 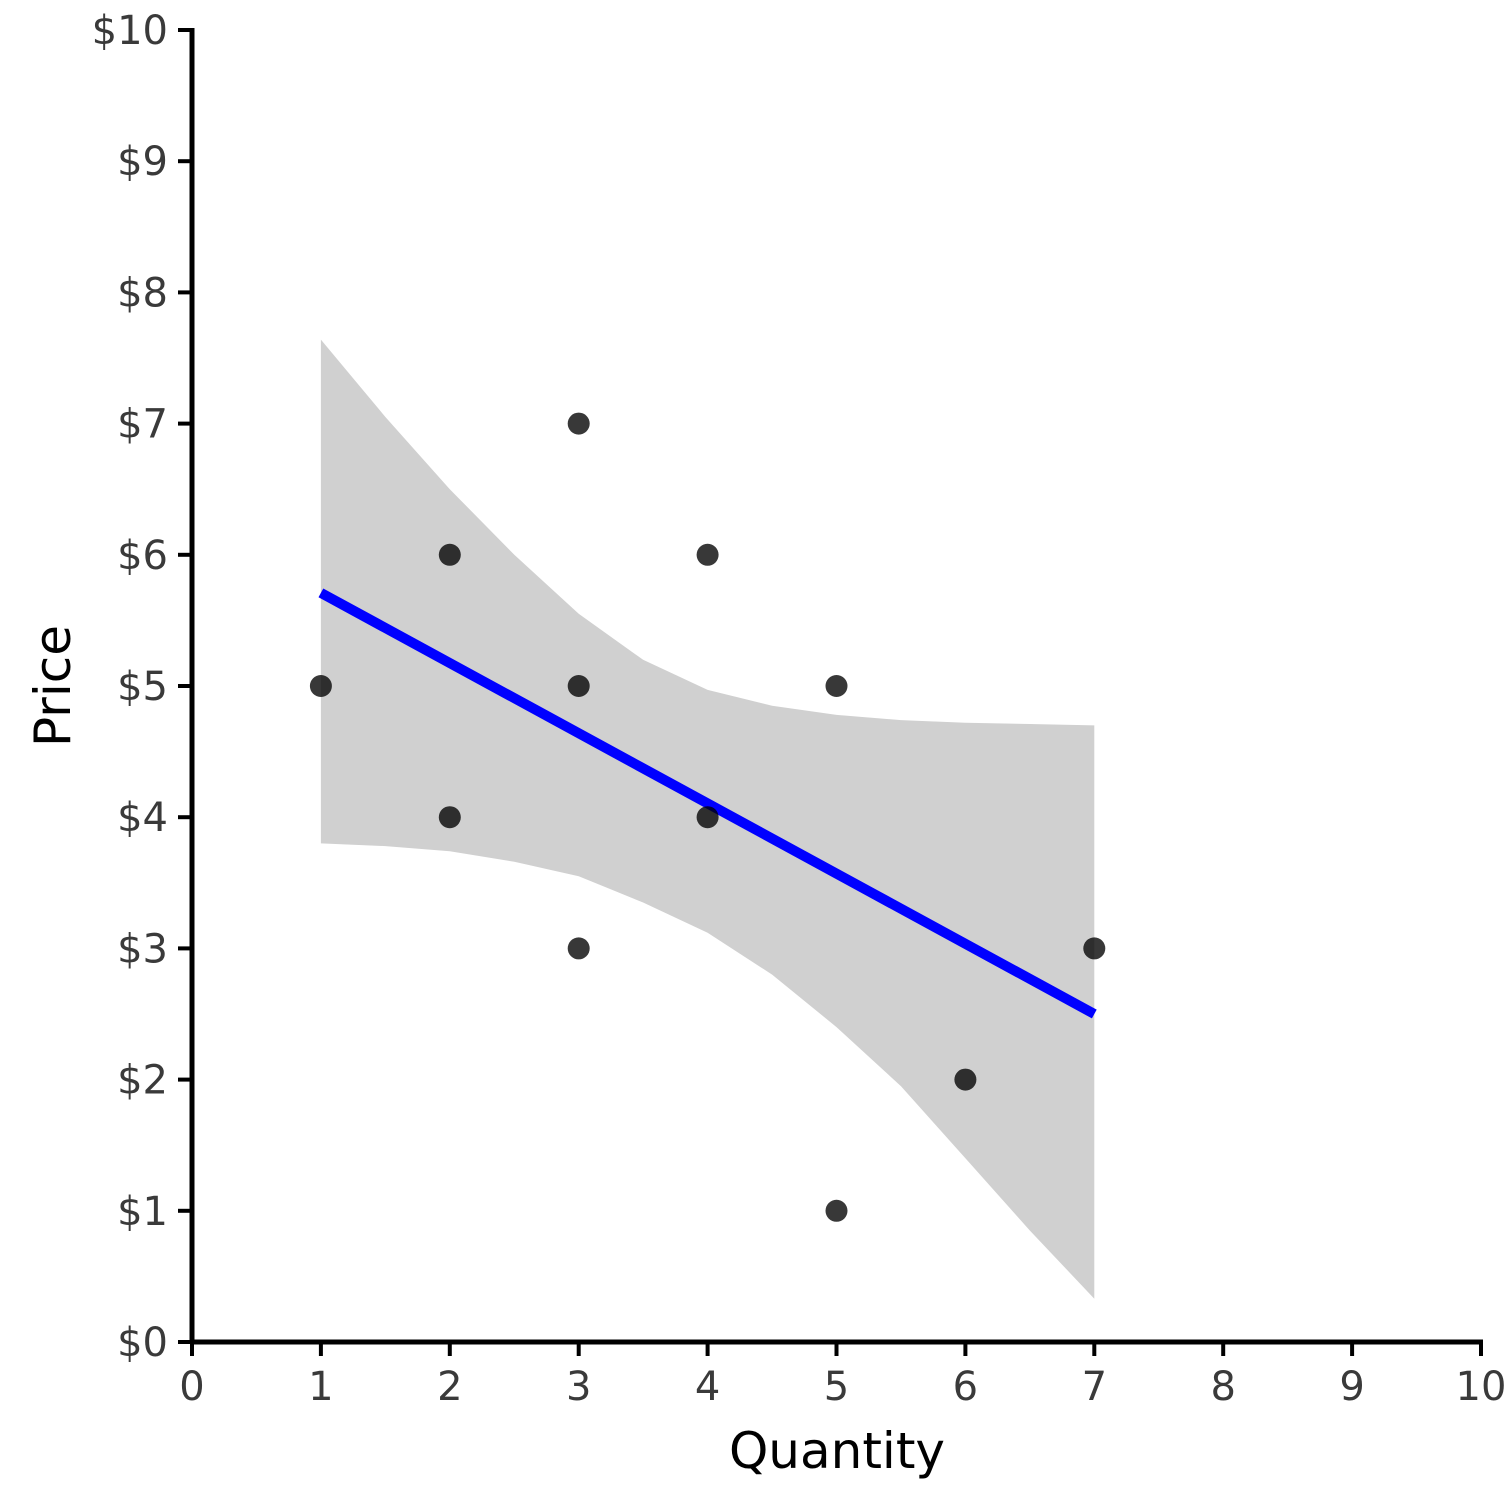 What do you see at coordinates (1222, 1387) in the screenshot?
I see `x-tick-label: 8` at bounding box center [1222, 1387].